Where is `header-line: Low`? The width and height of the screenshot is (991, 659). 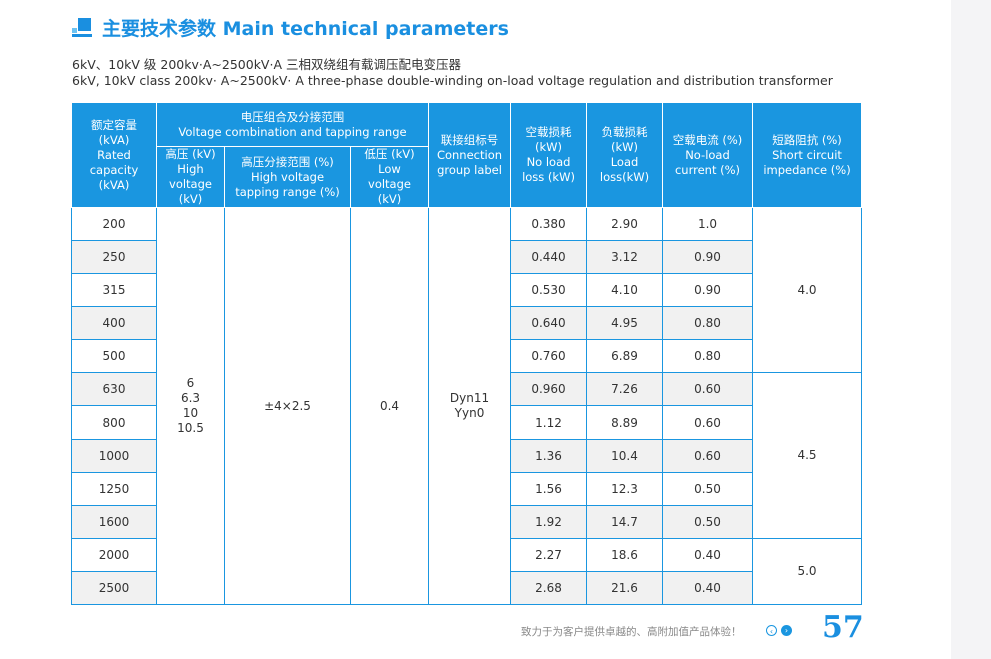 header-line: Low is located at coordinates (389, 169).